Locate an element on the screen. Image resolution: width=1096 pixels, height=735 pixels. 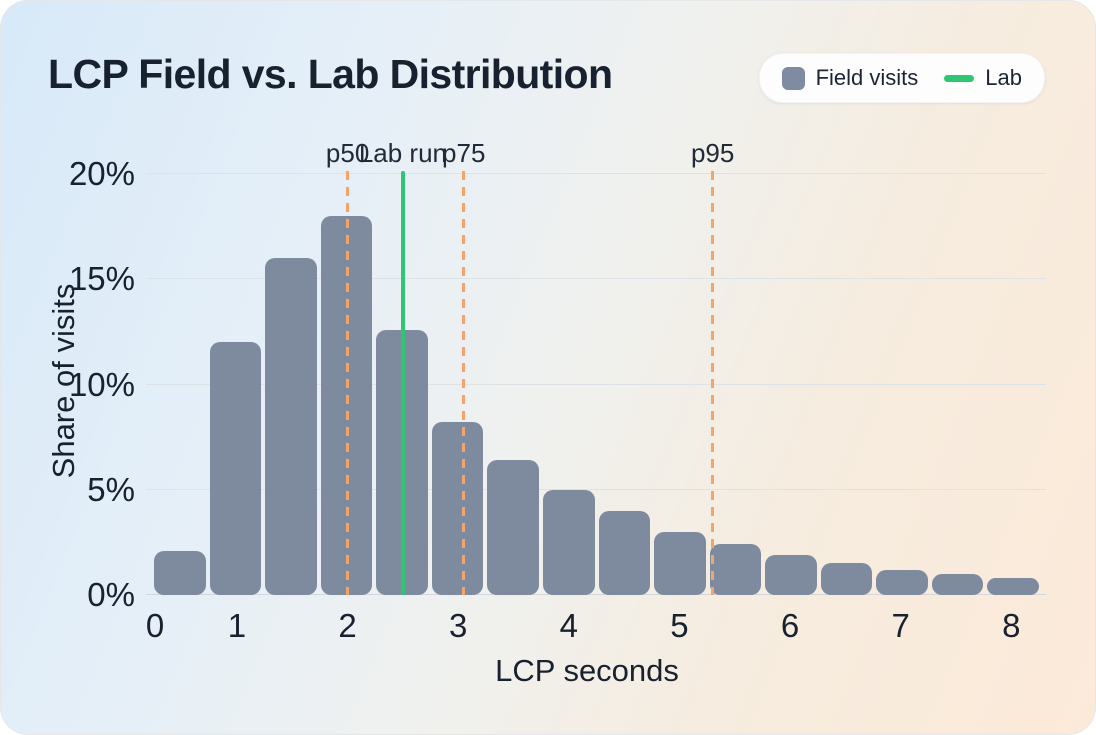
x-axis-title: LCP seconds is located at coordinates (587, 670).